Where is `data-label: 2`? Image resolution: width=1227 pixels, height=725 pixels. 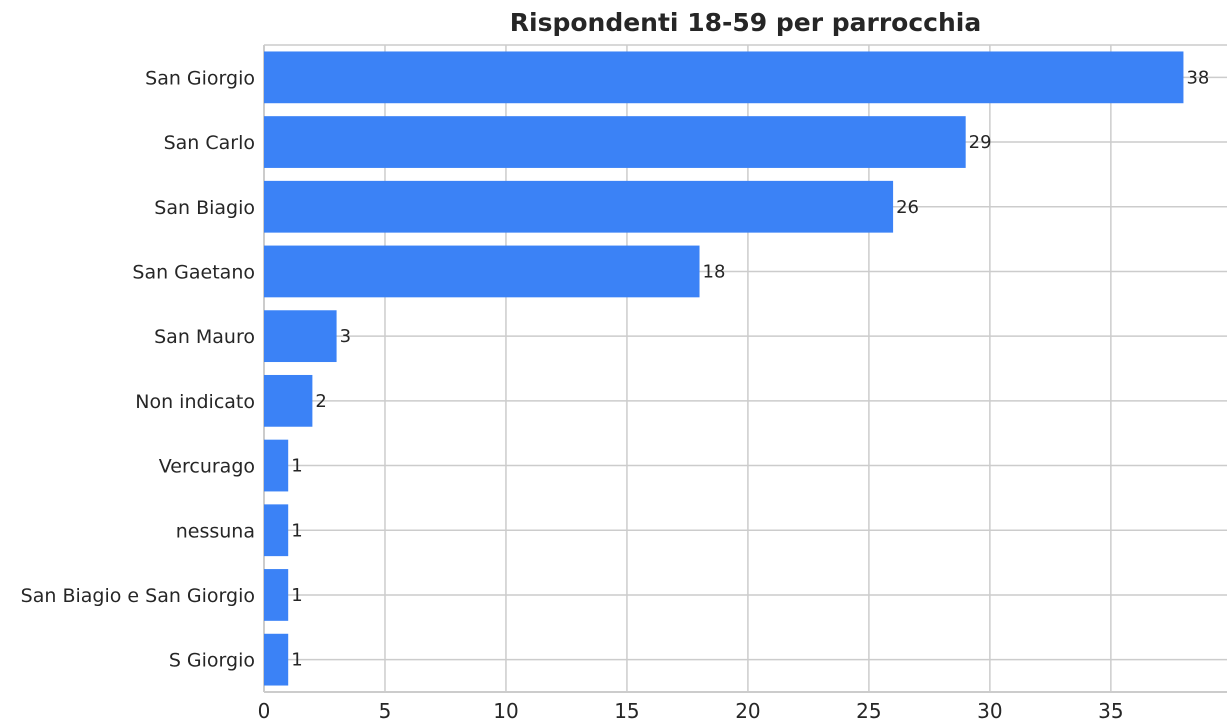
data-label: 2 is located at coordinates (320, 401).